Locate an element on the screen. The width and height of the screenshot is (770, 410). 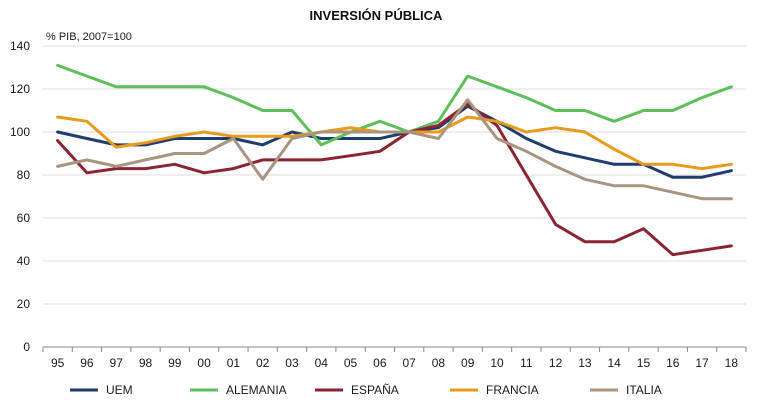
x-tick-label: 01 is located at coordinates (234, 363).